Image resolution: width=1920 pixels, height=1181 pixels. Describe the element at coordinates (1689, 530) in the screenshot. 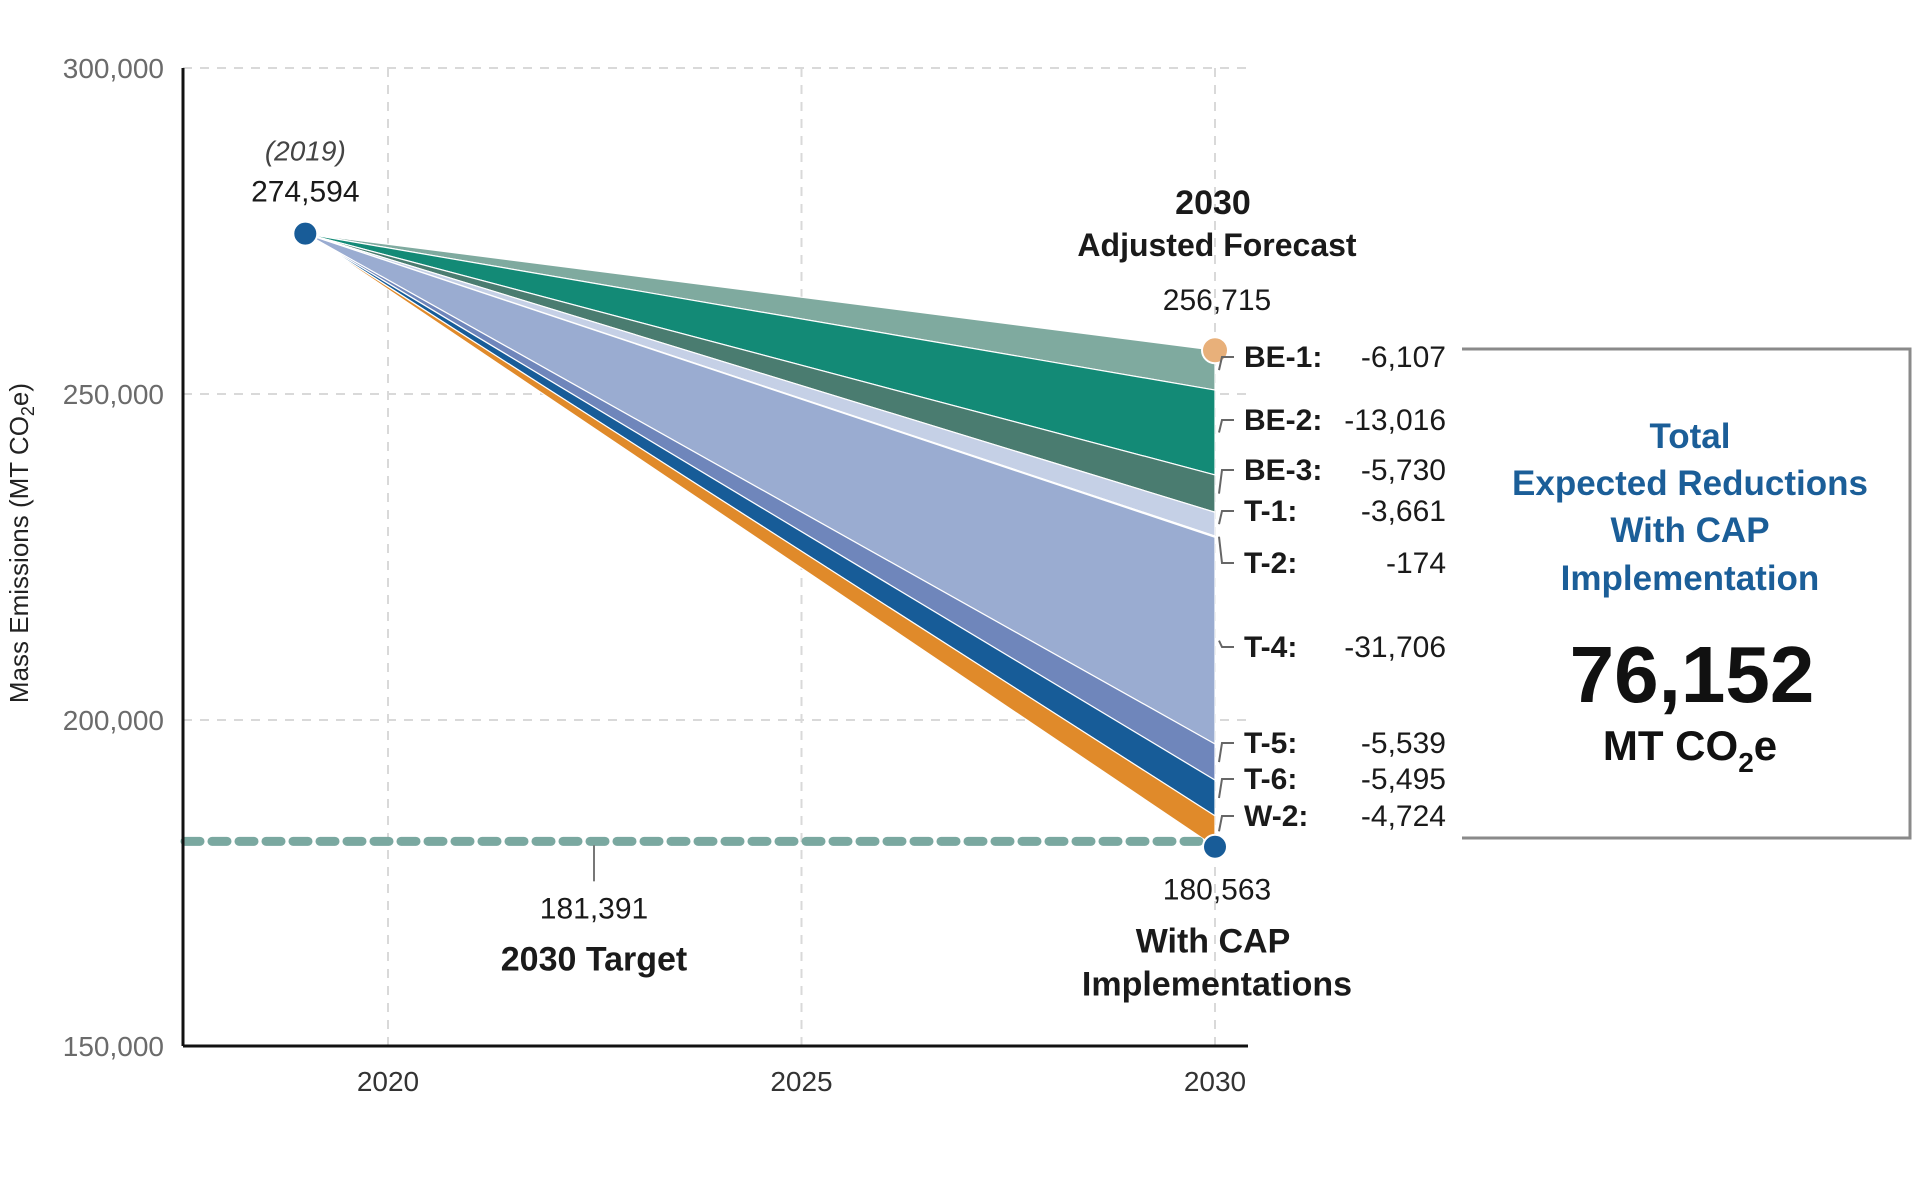

I see `total-box-title-line: With CAP` at that location.